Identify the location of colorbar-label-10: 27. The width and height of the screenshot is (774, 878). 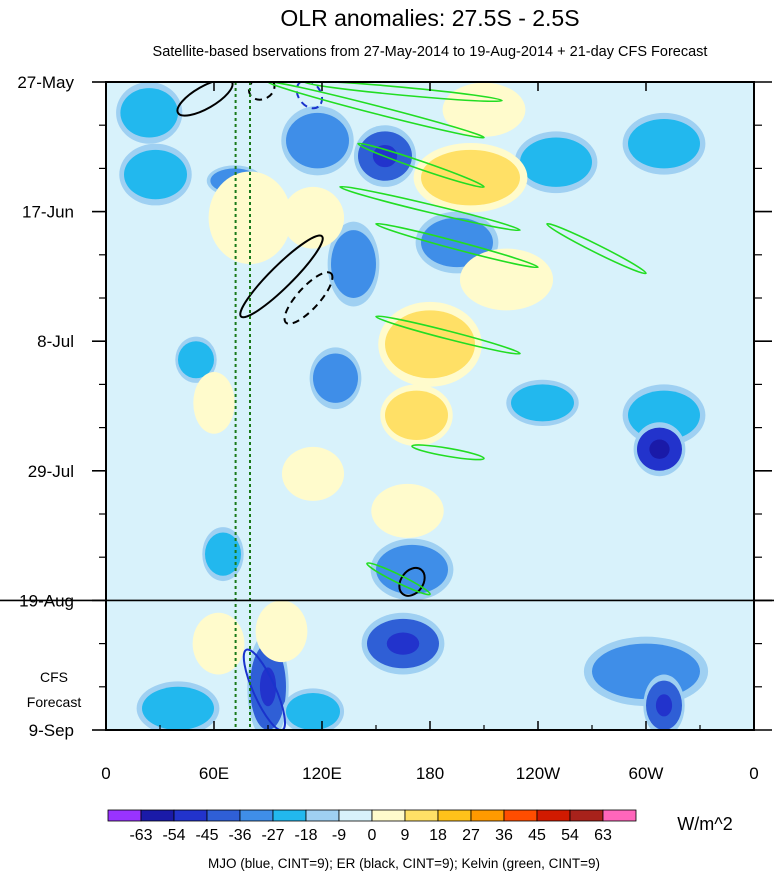
(471, 835).